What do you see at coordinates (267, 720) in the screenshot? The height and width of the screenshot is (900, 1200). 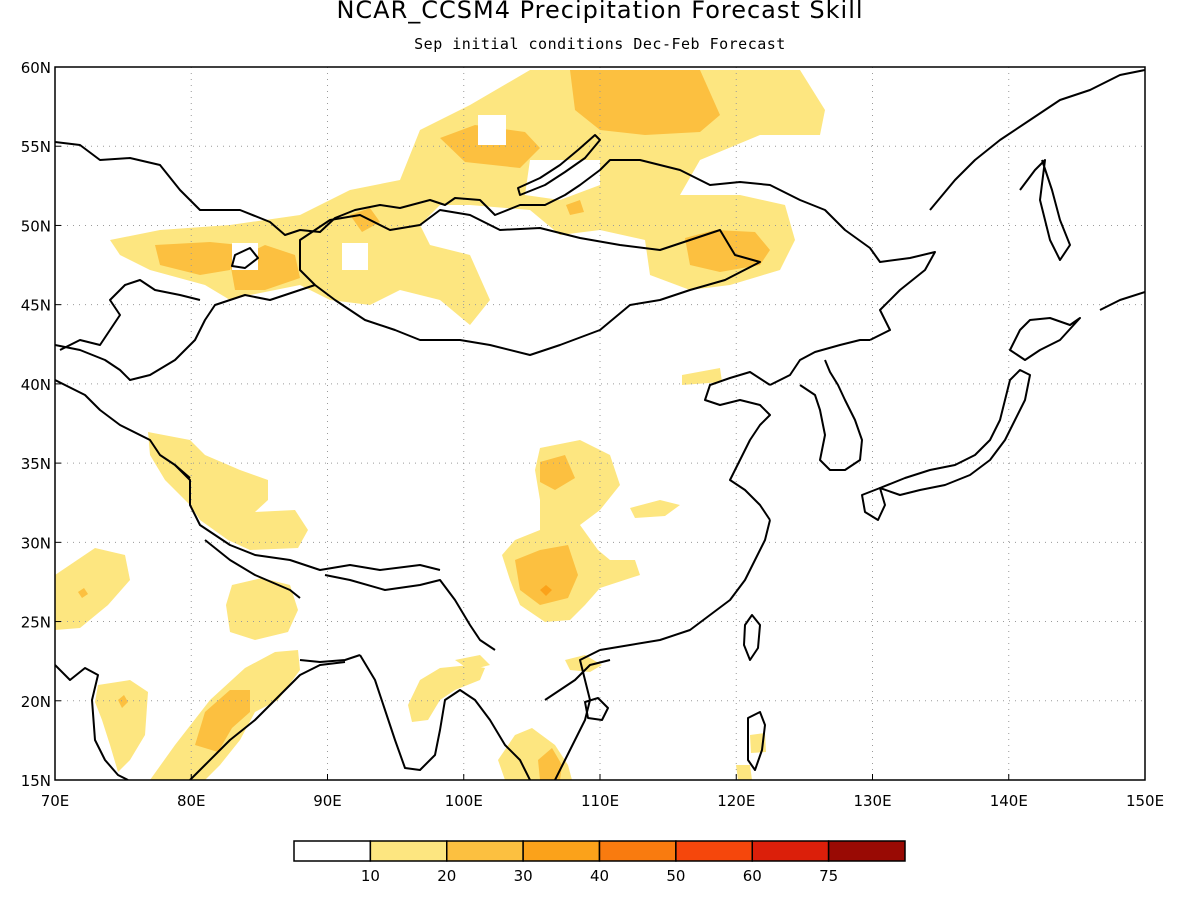 I see `coastline-india-east` at bounding box center [267, 720].